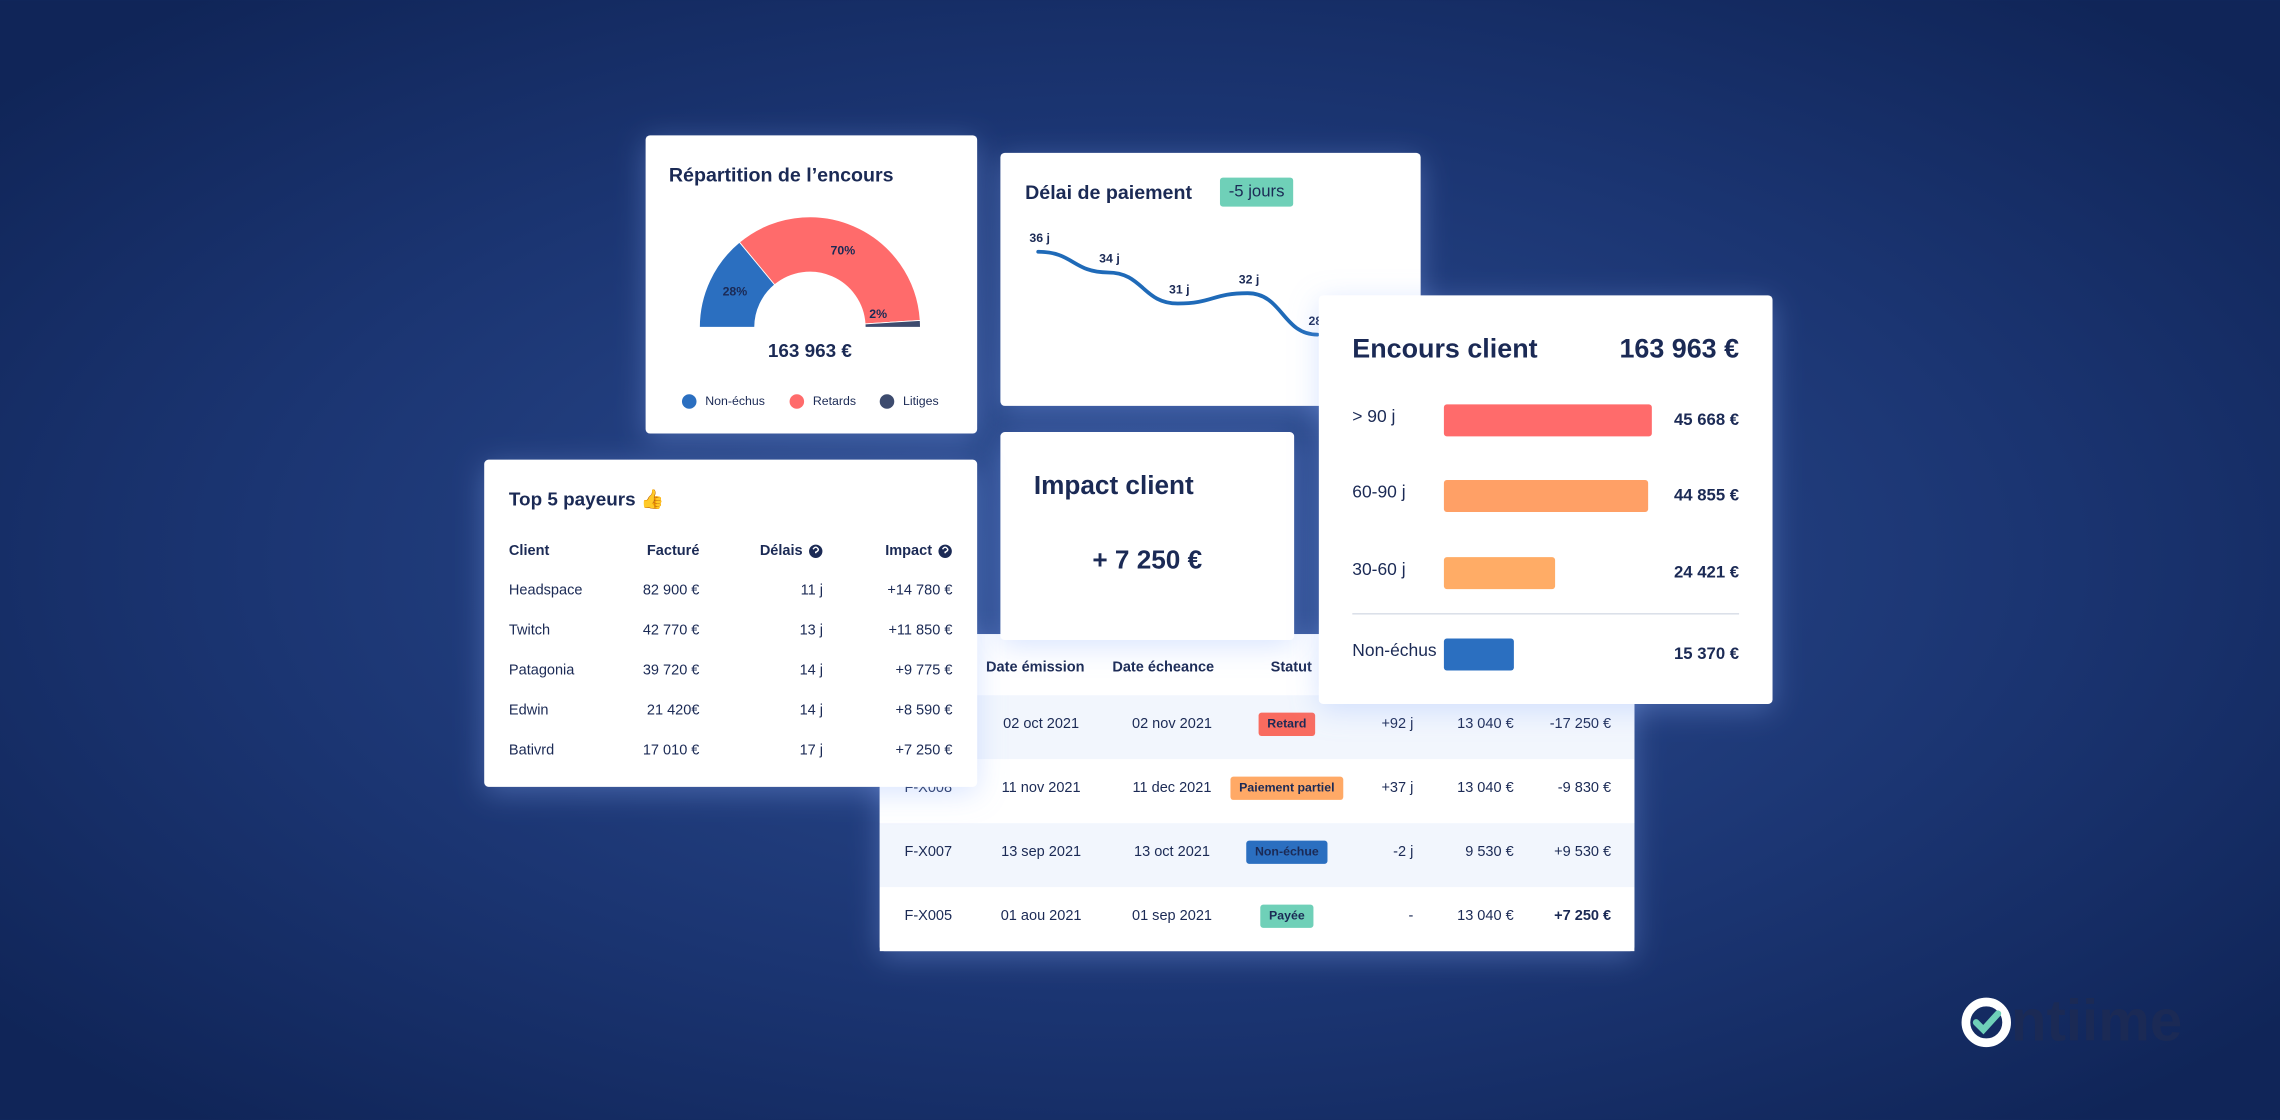 The image size is (2280, 1120). I want to click on chart-title: Encours client, so click(1444, 349).